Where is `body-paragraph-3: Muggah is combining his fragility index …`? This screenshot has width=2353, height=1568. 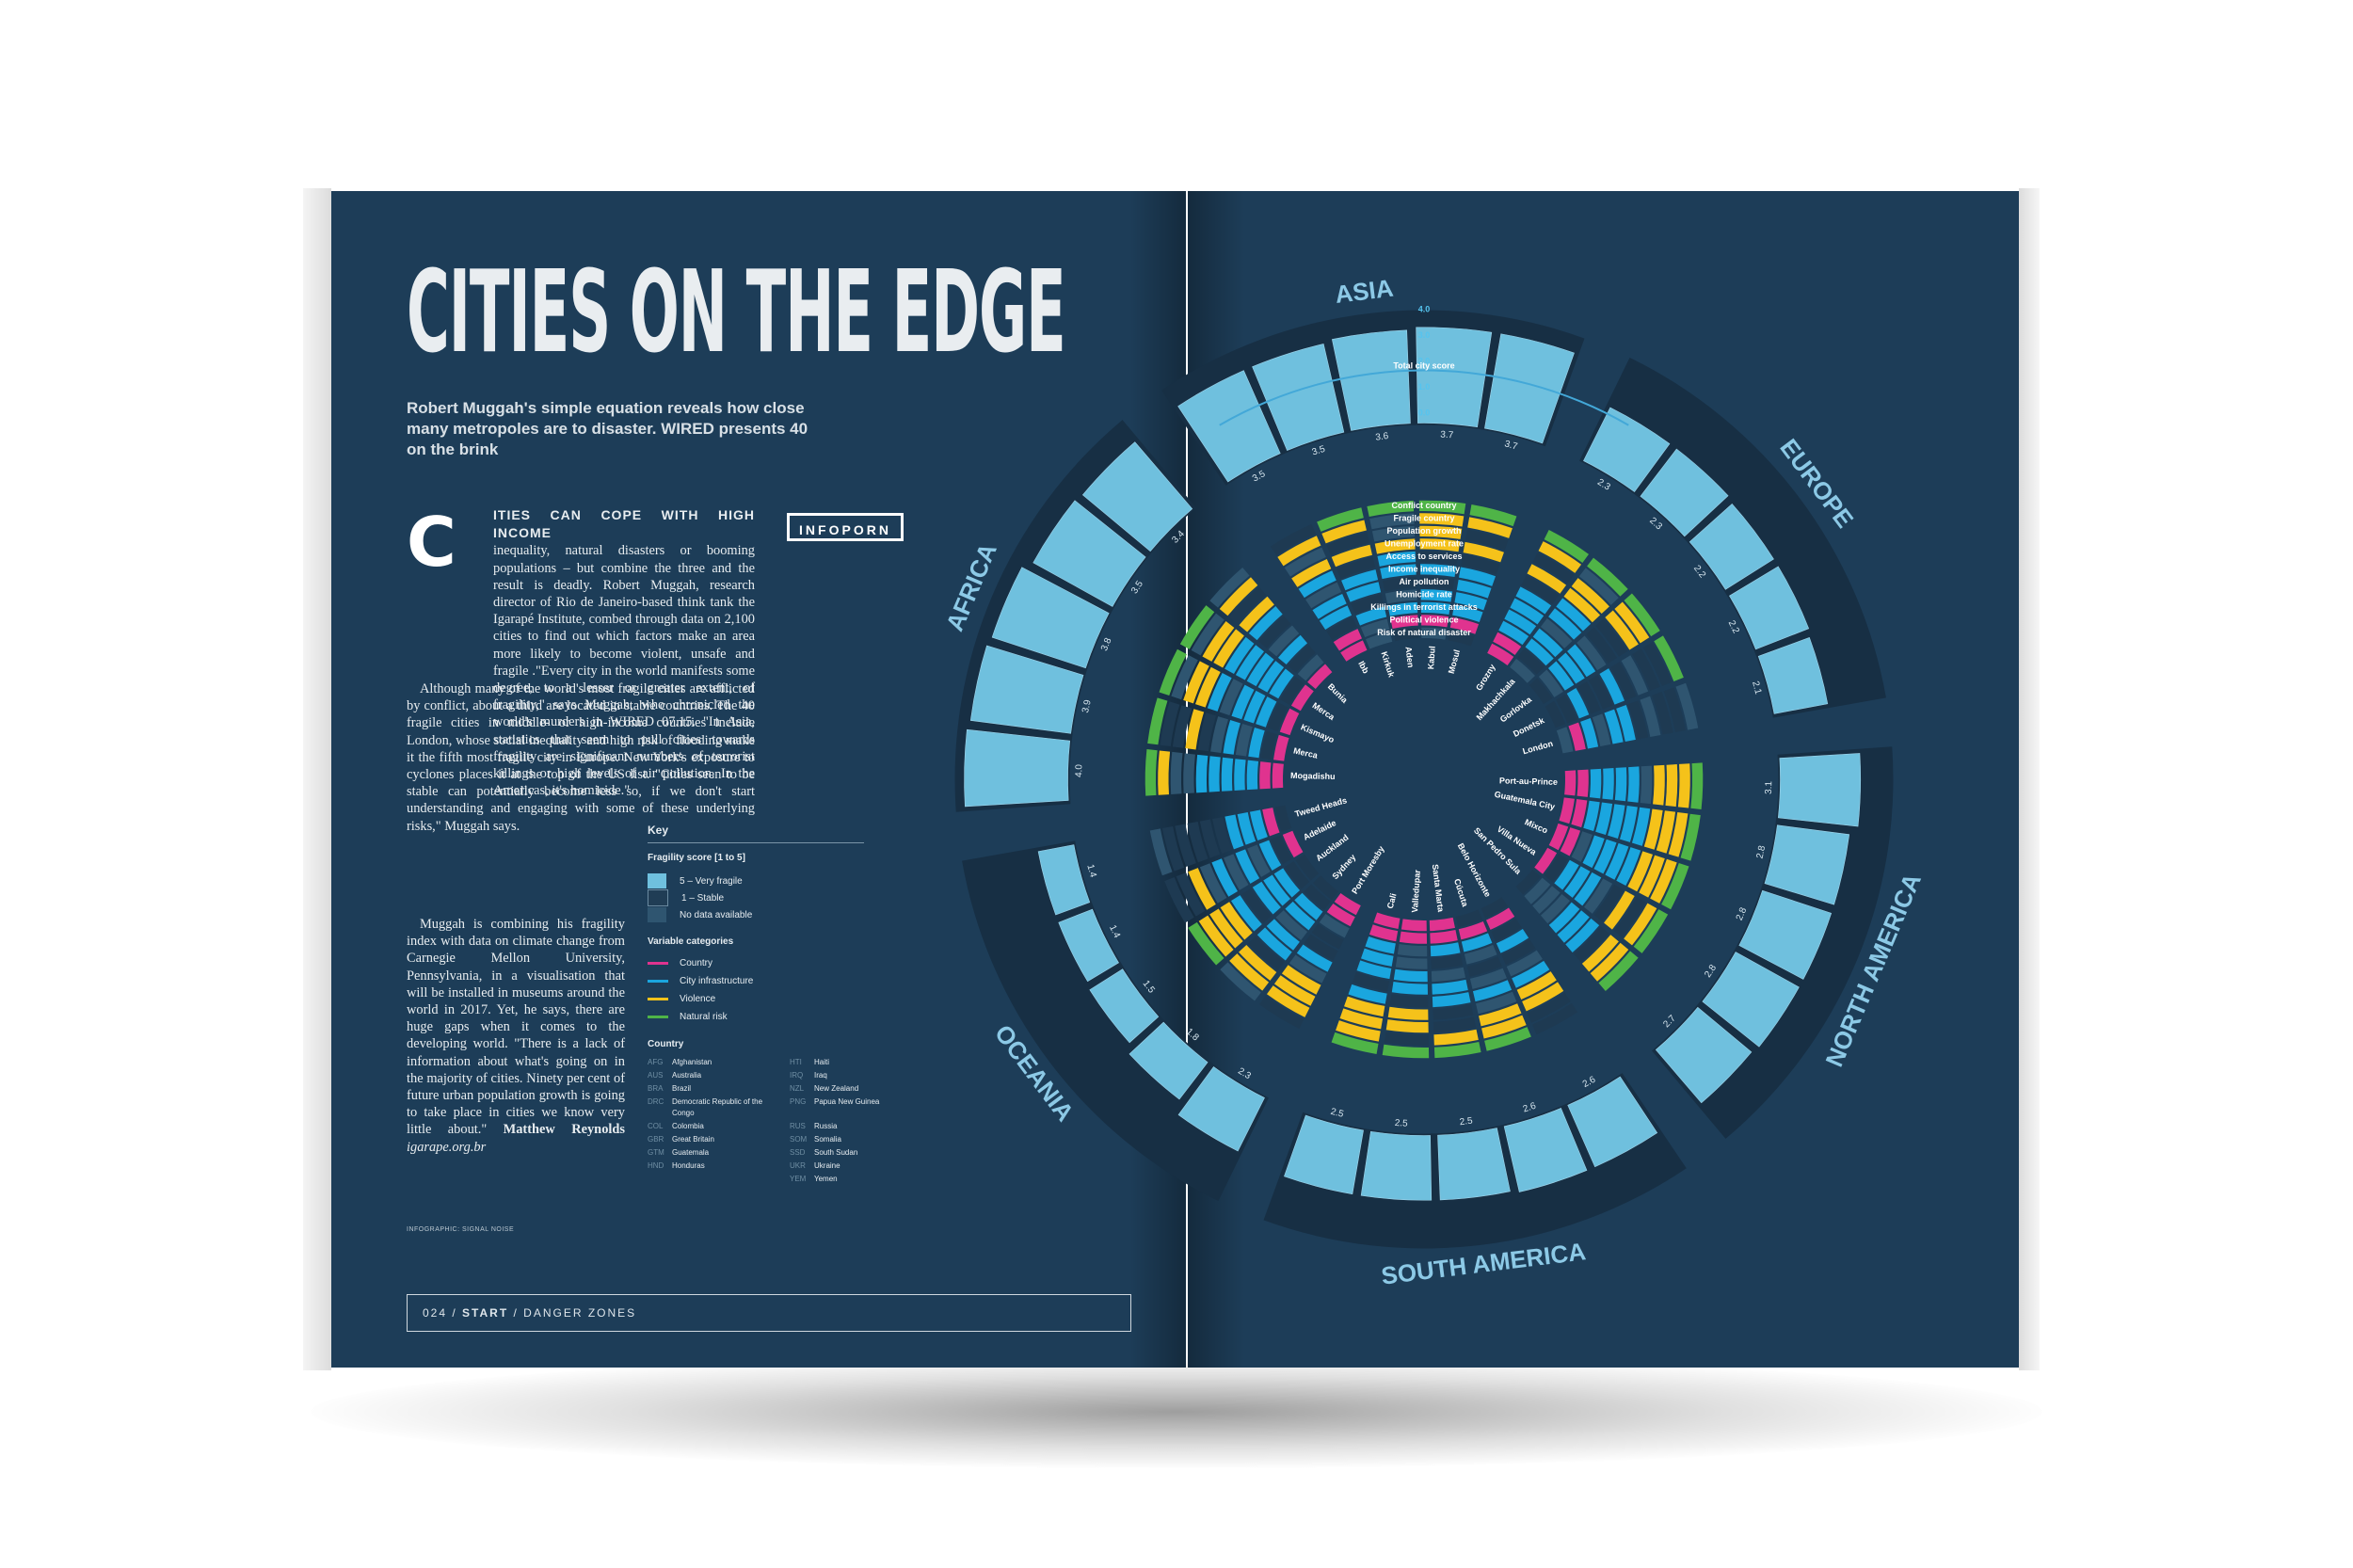
body-paragraph-3: Muggah is combining his fragility index … is located at coordinates (516, 1027).